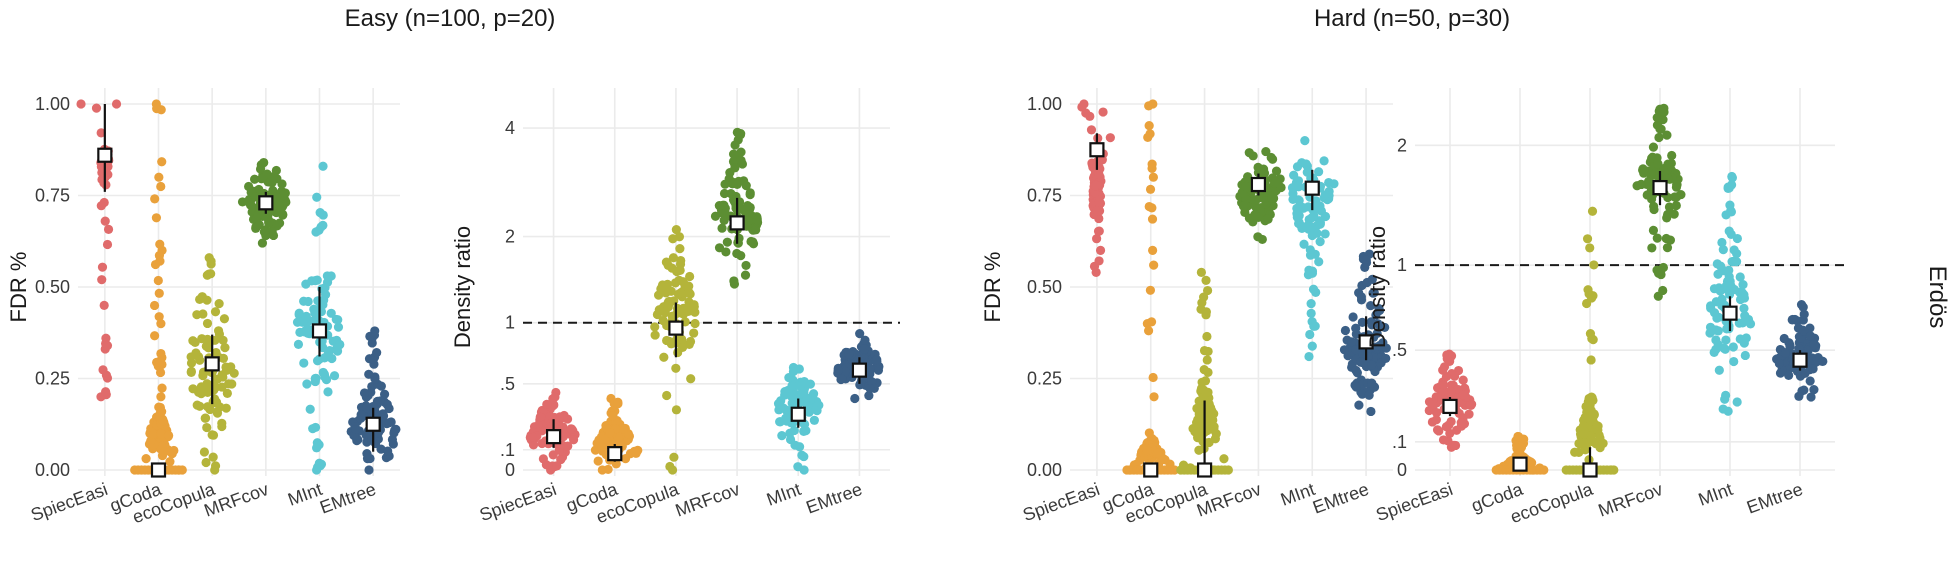 The image size is (1958, 573). Describe the element at coordinates (450, 18) in the screenshot. I see `group-title-easy: Easy (n=100, p=20)` at that location.